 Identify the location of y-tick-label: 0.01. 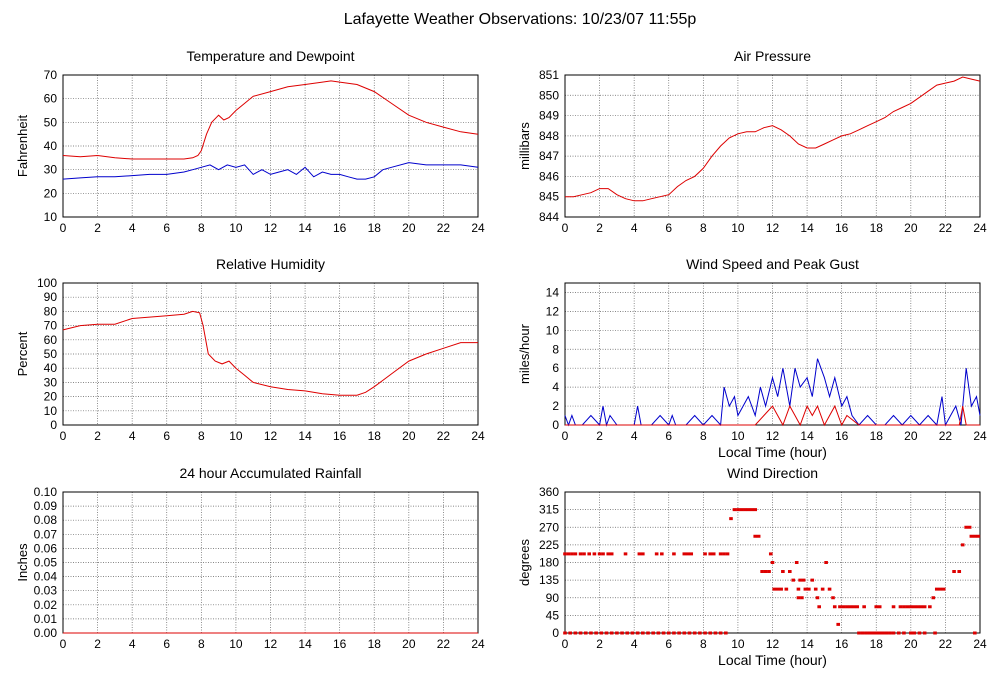
(46, 619).